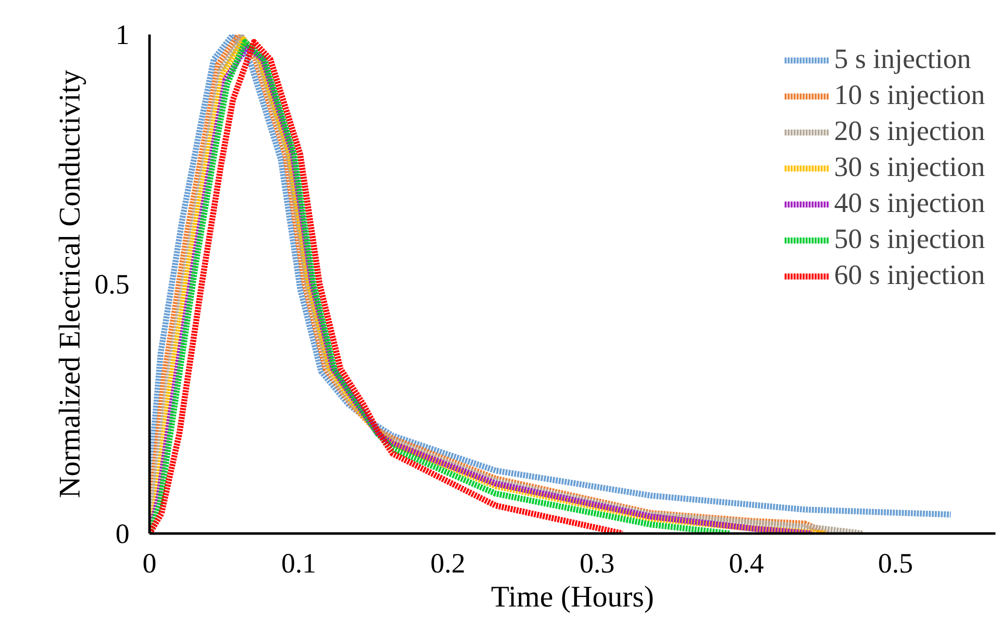 The width and height of the screenshot is (999, 643). What do you see at coordinates (112, 285) in the screenshot?
I see `y-tick-label: 0.5` at bounding box center [112, 285].